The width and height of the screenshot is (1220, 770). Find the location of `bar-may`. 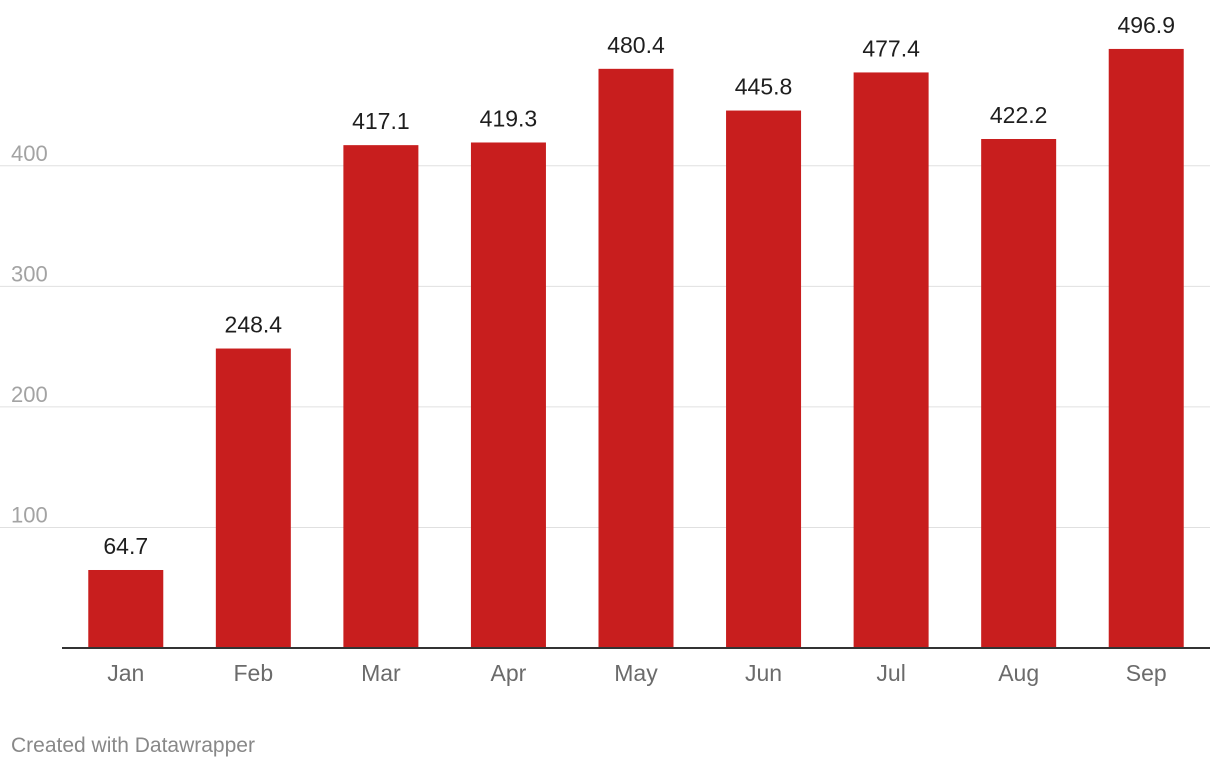

bar-may is located at coordinates (636, 358).